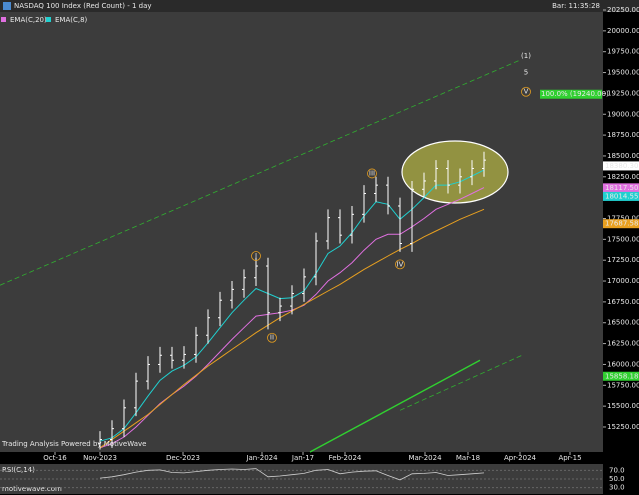 The image size is (639, 495). I want to click on y-tick-label: 18500.00, so click(623, 156).